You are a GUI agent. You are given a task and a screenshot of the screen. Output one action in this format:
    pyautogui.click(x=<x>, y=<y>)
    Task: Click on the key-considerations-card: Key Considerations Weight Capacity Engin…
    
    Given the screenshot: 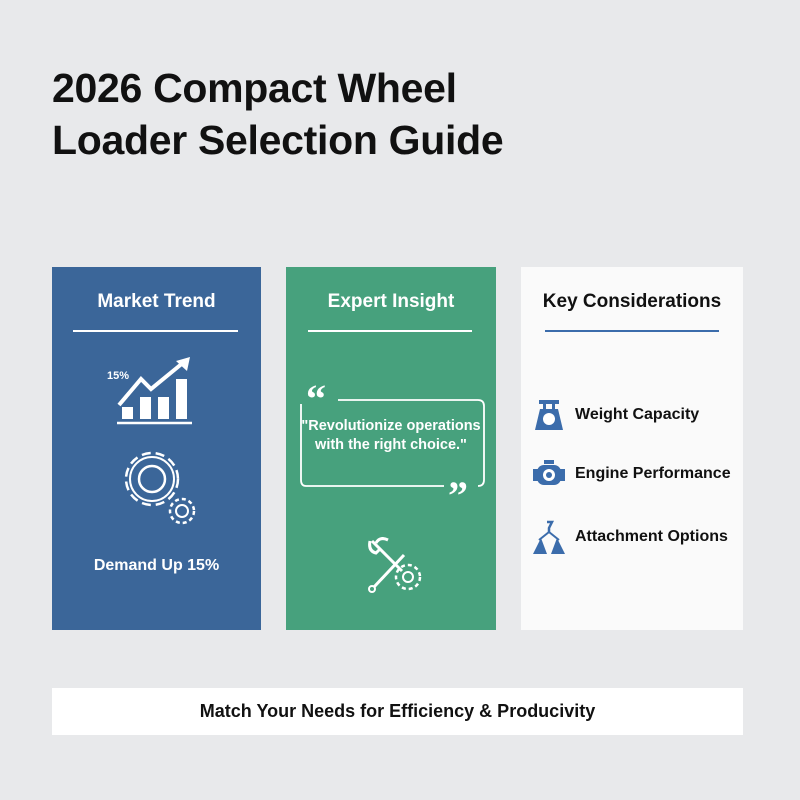 What is the action you would take?
    pyautogui.click(x=632, y=448)
    